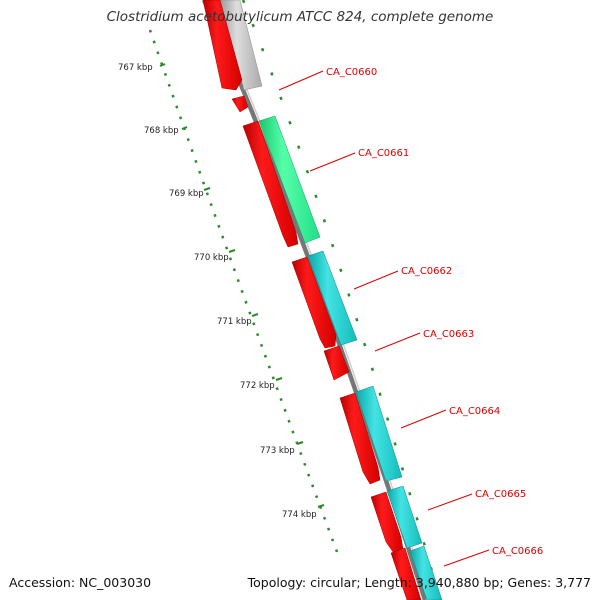 The image size is (600, 600). I want to click on accession-text: Accession: NC_003030, so click(80, 582).